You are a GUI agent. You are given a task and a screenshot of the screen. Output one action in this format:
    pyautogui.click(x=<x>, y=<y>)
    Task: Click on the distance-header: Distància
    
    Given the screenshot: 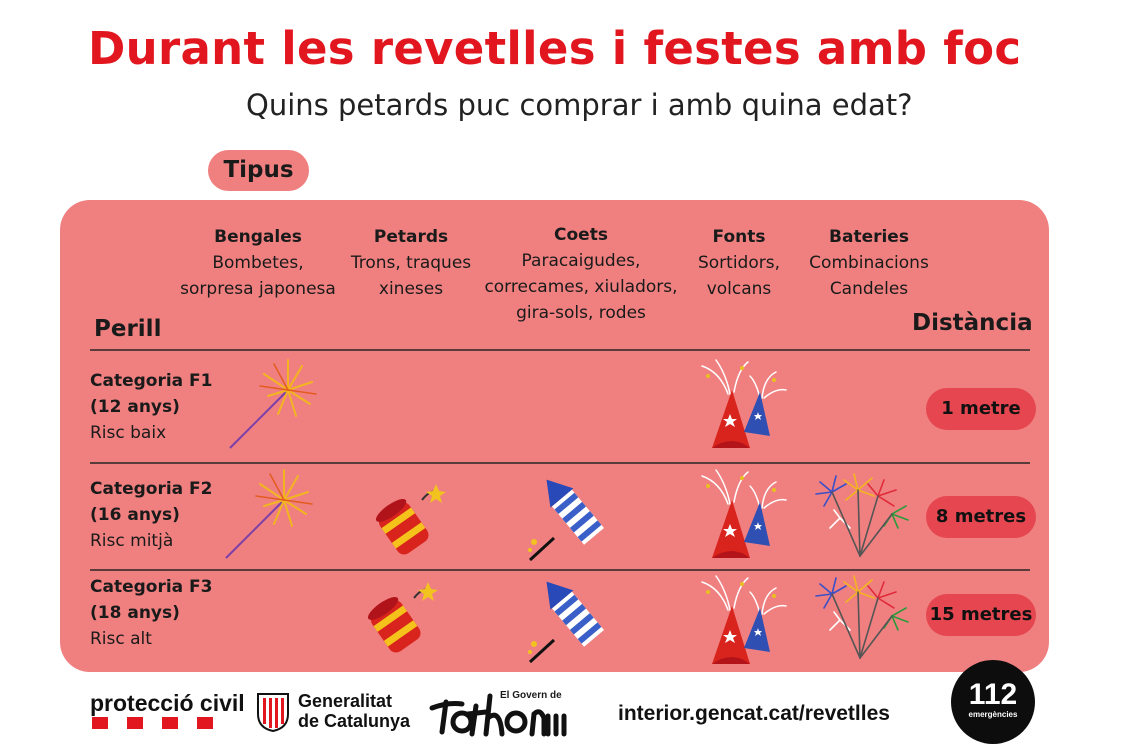 What is the action you would take?
    pyautogui.click(x=972, y=323)
    